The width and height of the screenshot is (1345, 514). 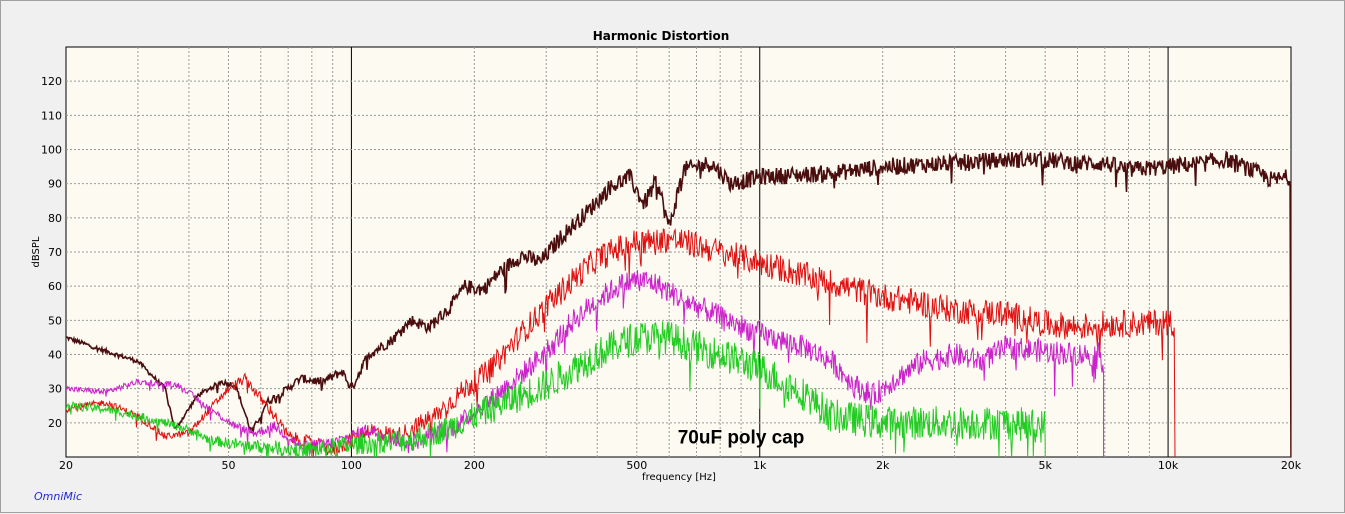 I want to click on chart-title: Harmonic Distortion, so click(x=661, y=36).